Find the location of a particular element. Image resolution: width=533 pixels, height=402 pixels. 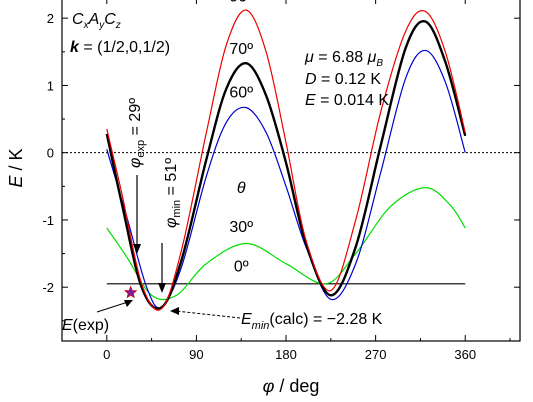

x-tick-label: 0 is located at coordinates (106, 354).